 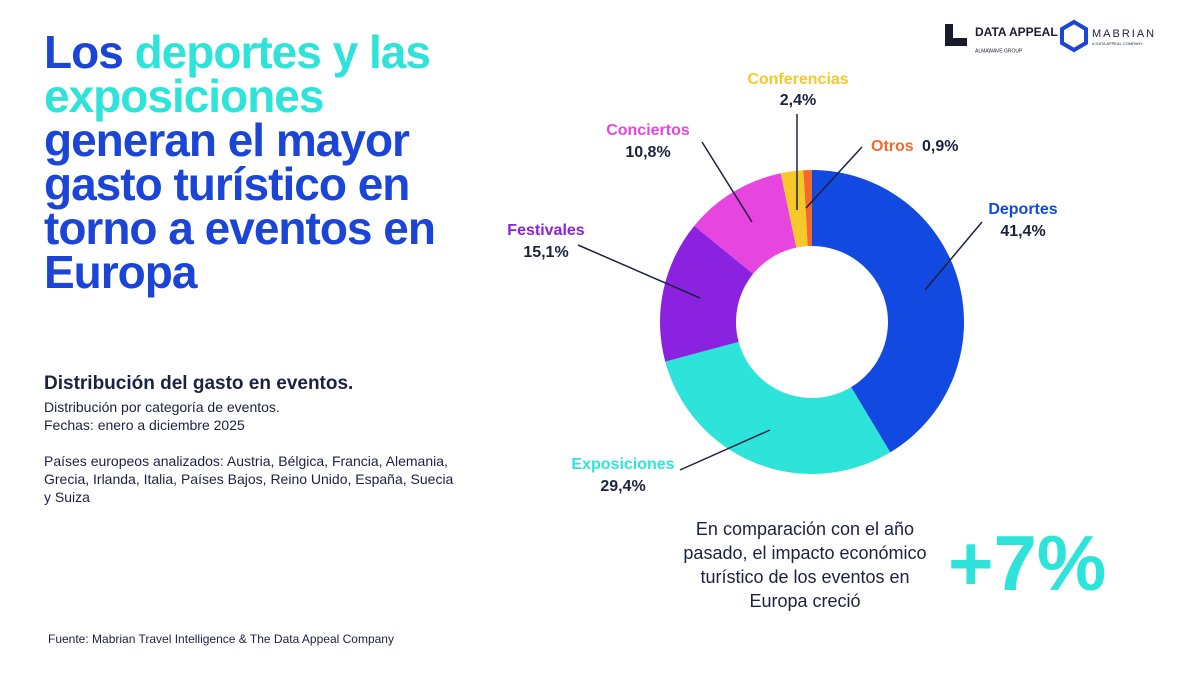 I want to click on note: Distribución por categoría de eventos., so click(x=162, y=407).